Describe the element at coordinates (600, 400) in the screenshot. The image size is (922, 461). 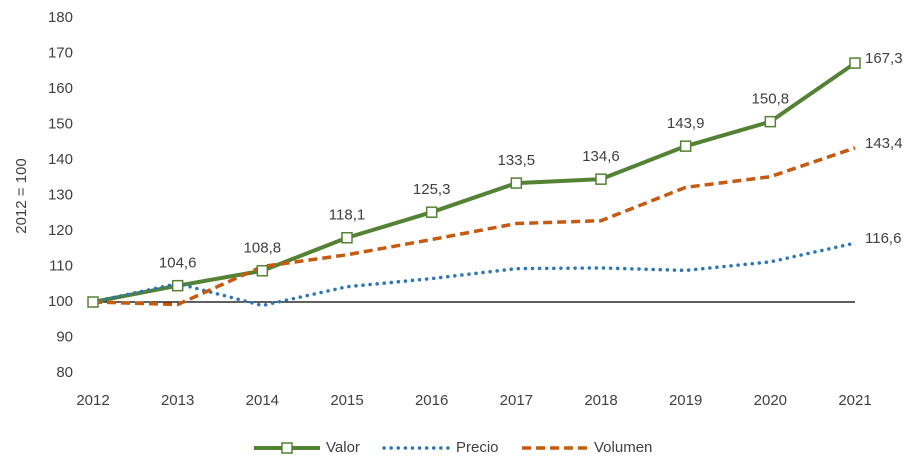
I see `x-tick-label: 2018` at that location.